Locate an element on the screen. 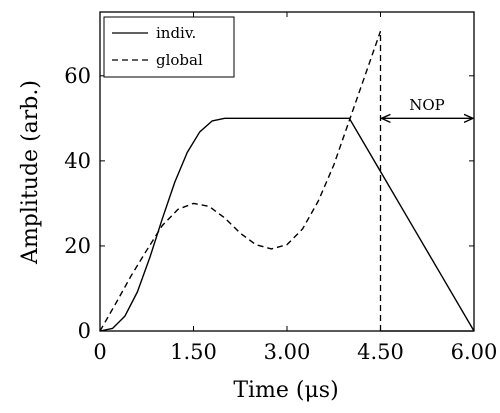 This screenshot has width=500, height=413. x-axis-label: Time (μs) is located at coordinates (285, 390).